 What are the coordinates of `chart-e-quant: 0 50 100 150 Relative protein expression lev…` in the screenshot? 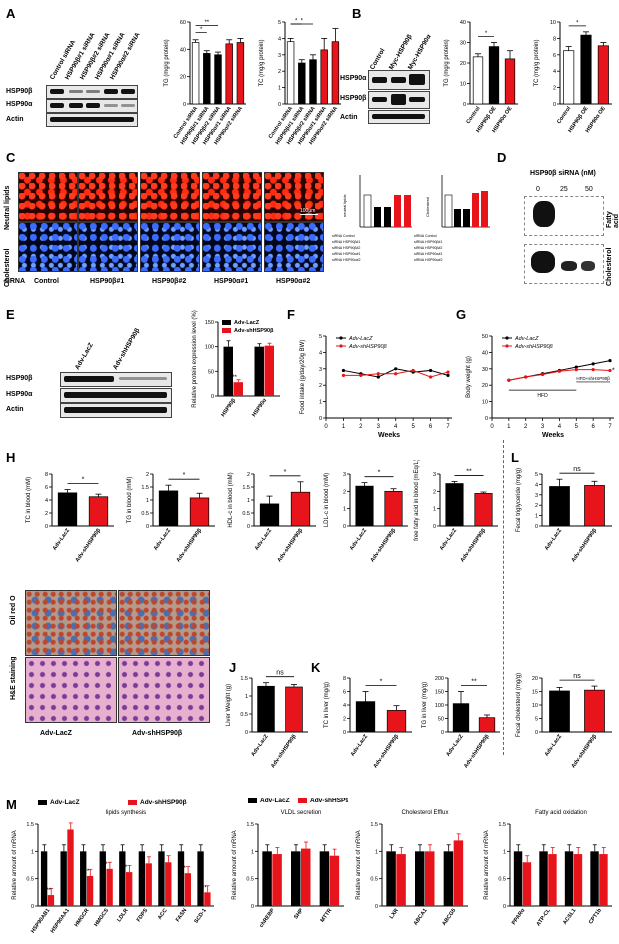 It's located at (236, 364).